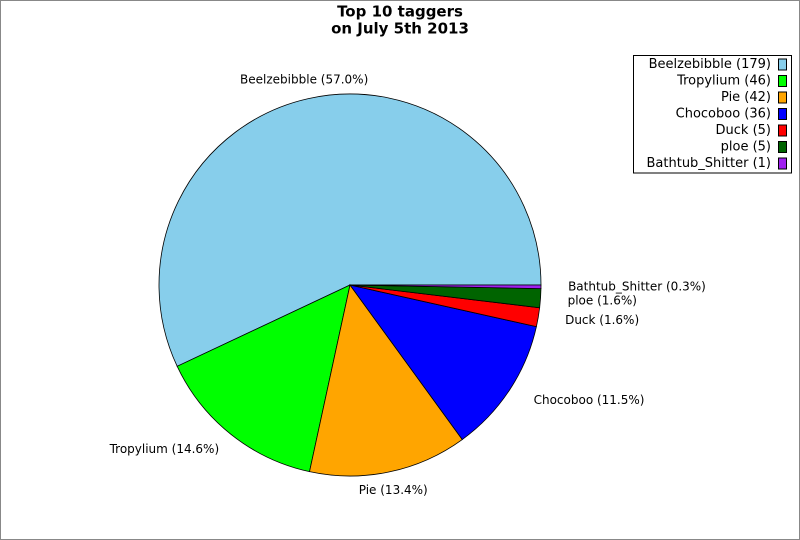 This screenshot has width=800, height=540. What do you see at coordinates (746, 97) in the screenshot?
I see `legend-label: Pie (42)` at bounding box center [746, 97].